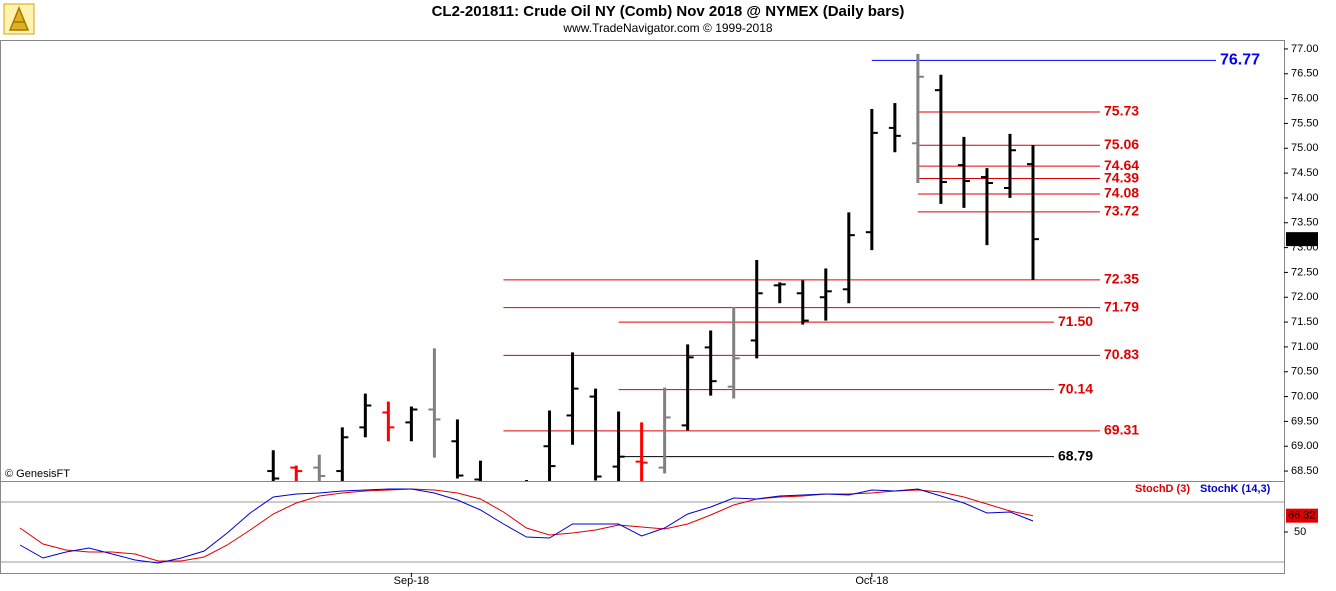 The width and height of the screenshot is (1336, 591). Describe the element at coordinates (37, 474) in the screenshot. I see `watermark: © GenesisFT` at that location.